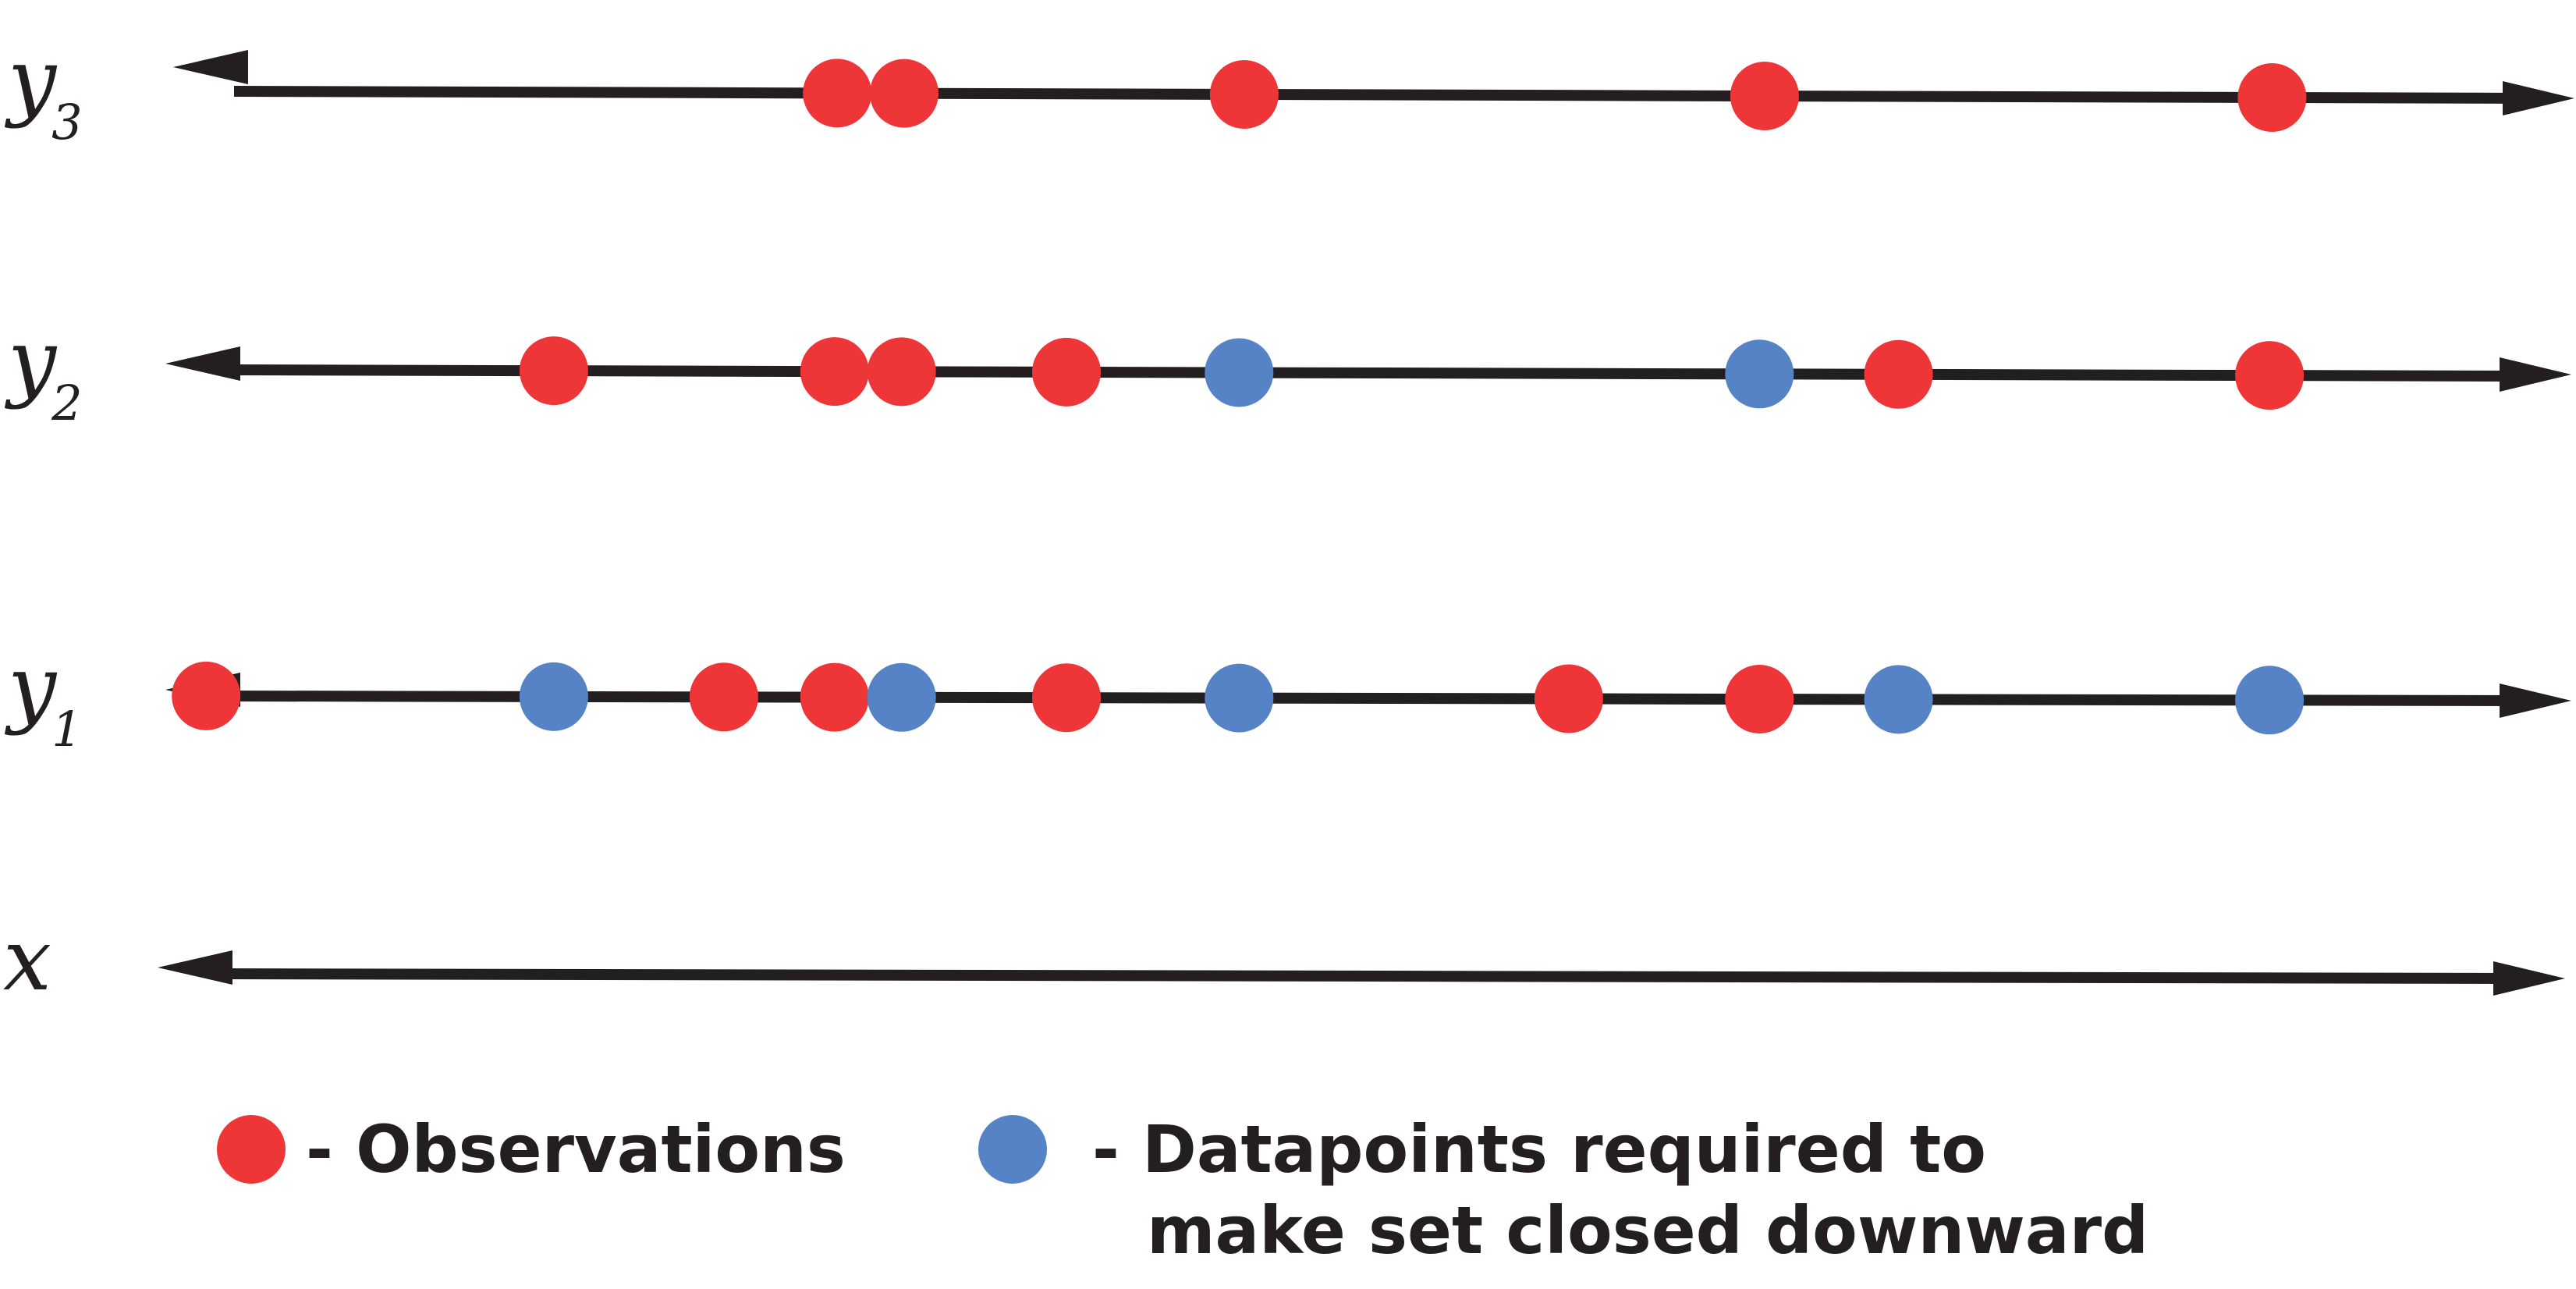 This screenshot has width=2576, height=1289. What do you see at coordinates (2529, 979) in the screenshot?
I see `axis-x-arrow-right` at bounding box center [2529, 979].